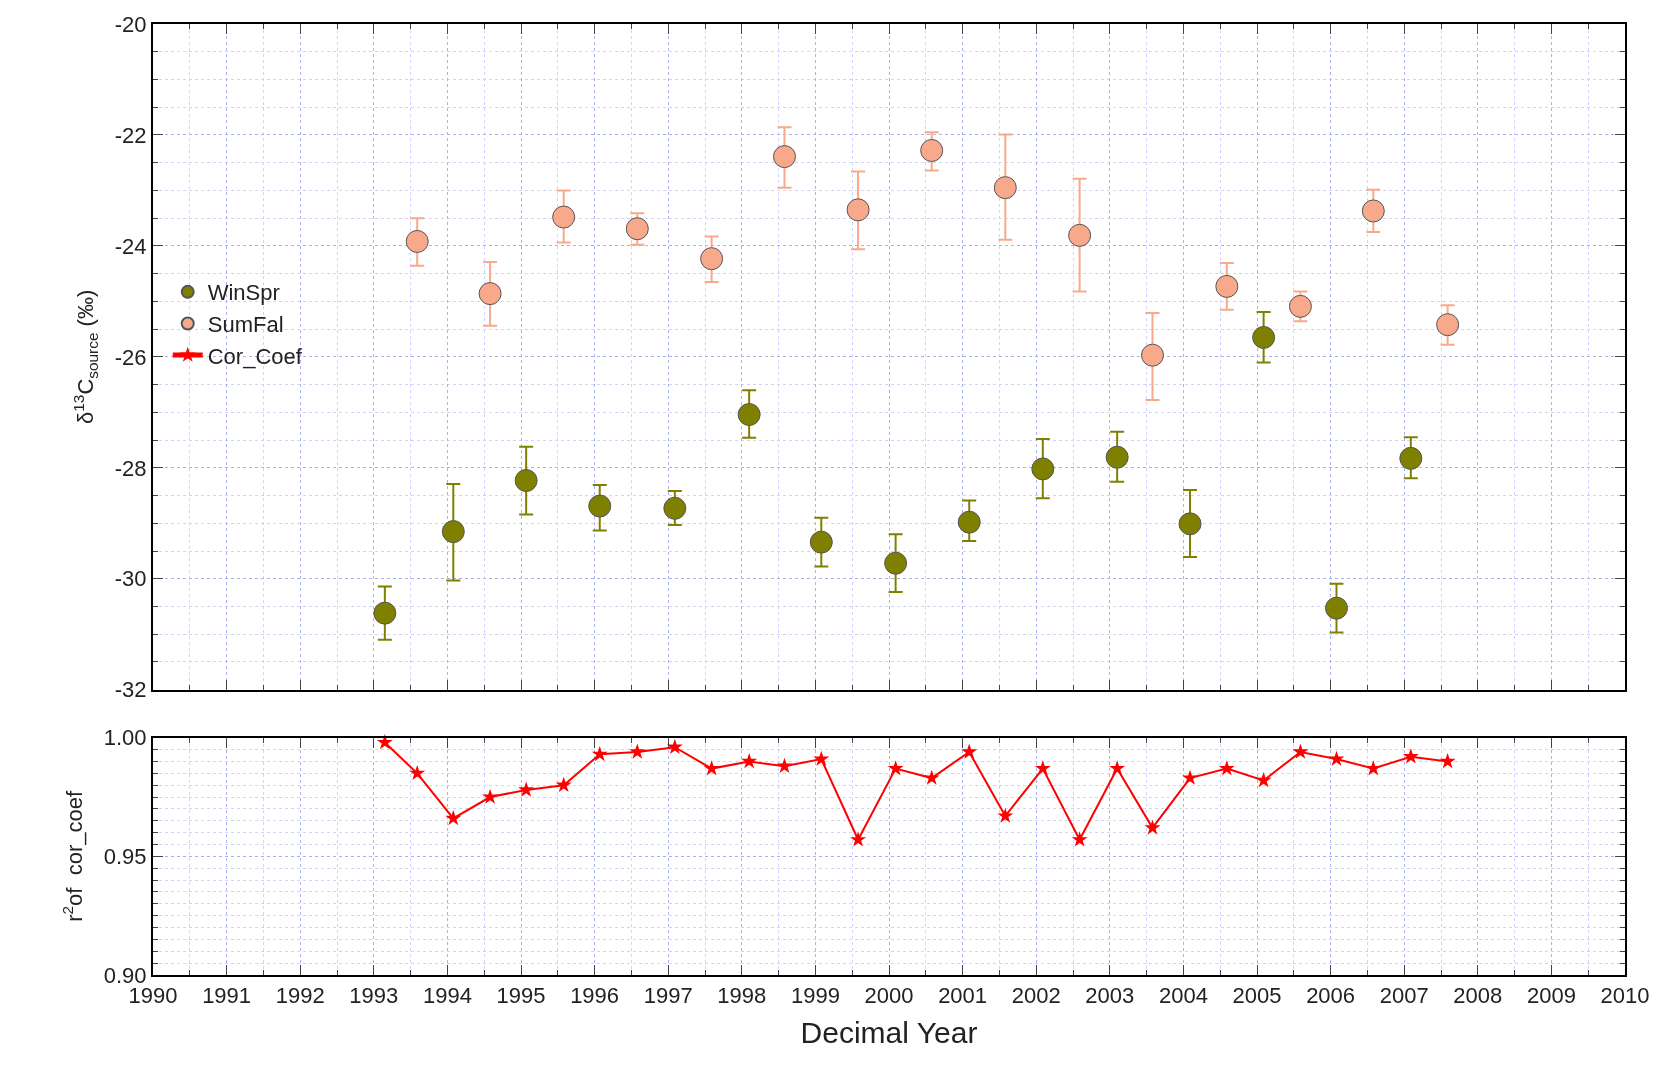  Describe the element at coordinates (1331, 996) in the screenshot. I see `x-tick-label: 2006` at that location.